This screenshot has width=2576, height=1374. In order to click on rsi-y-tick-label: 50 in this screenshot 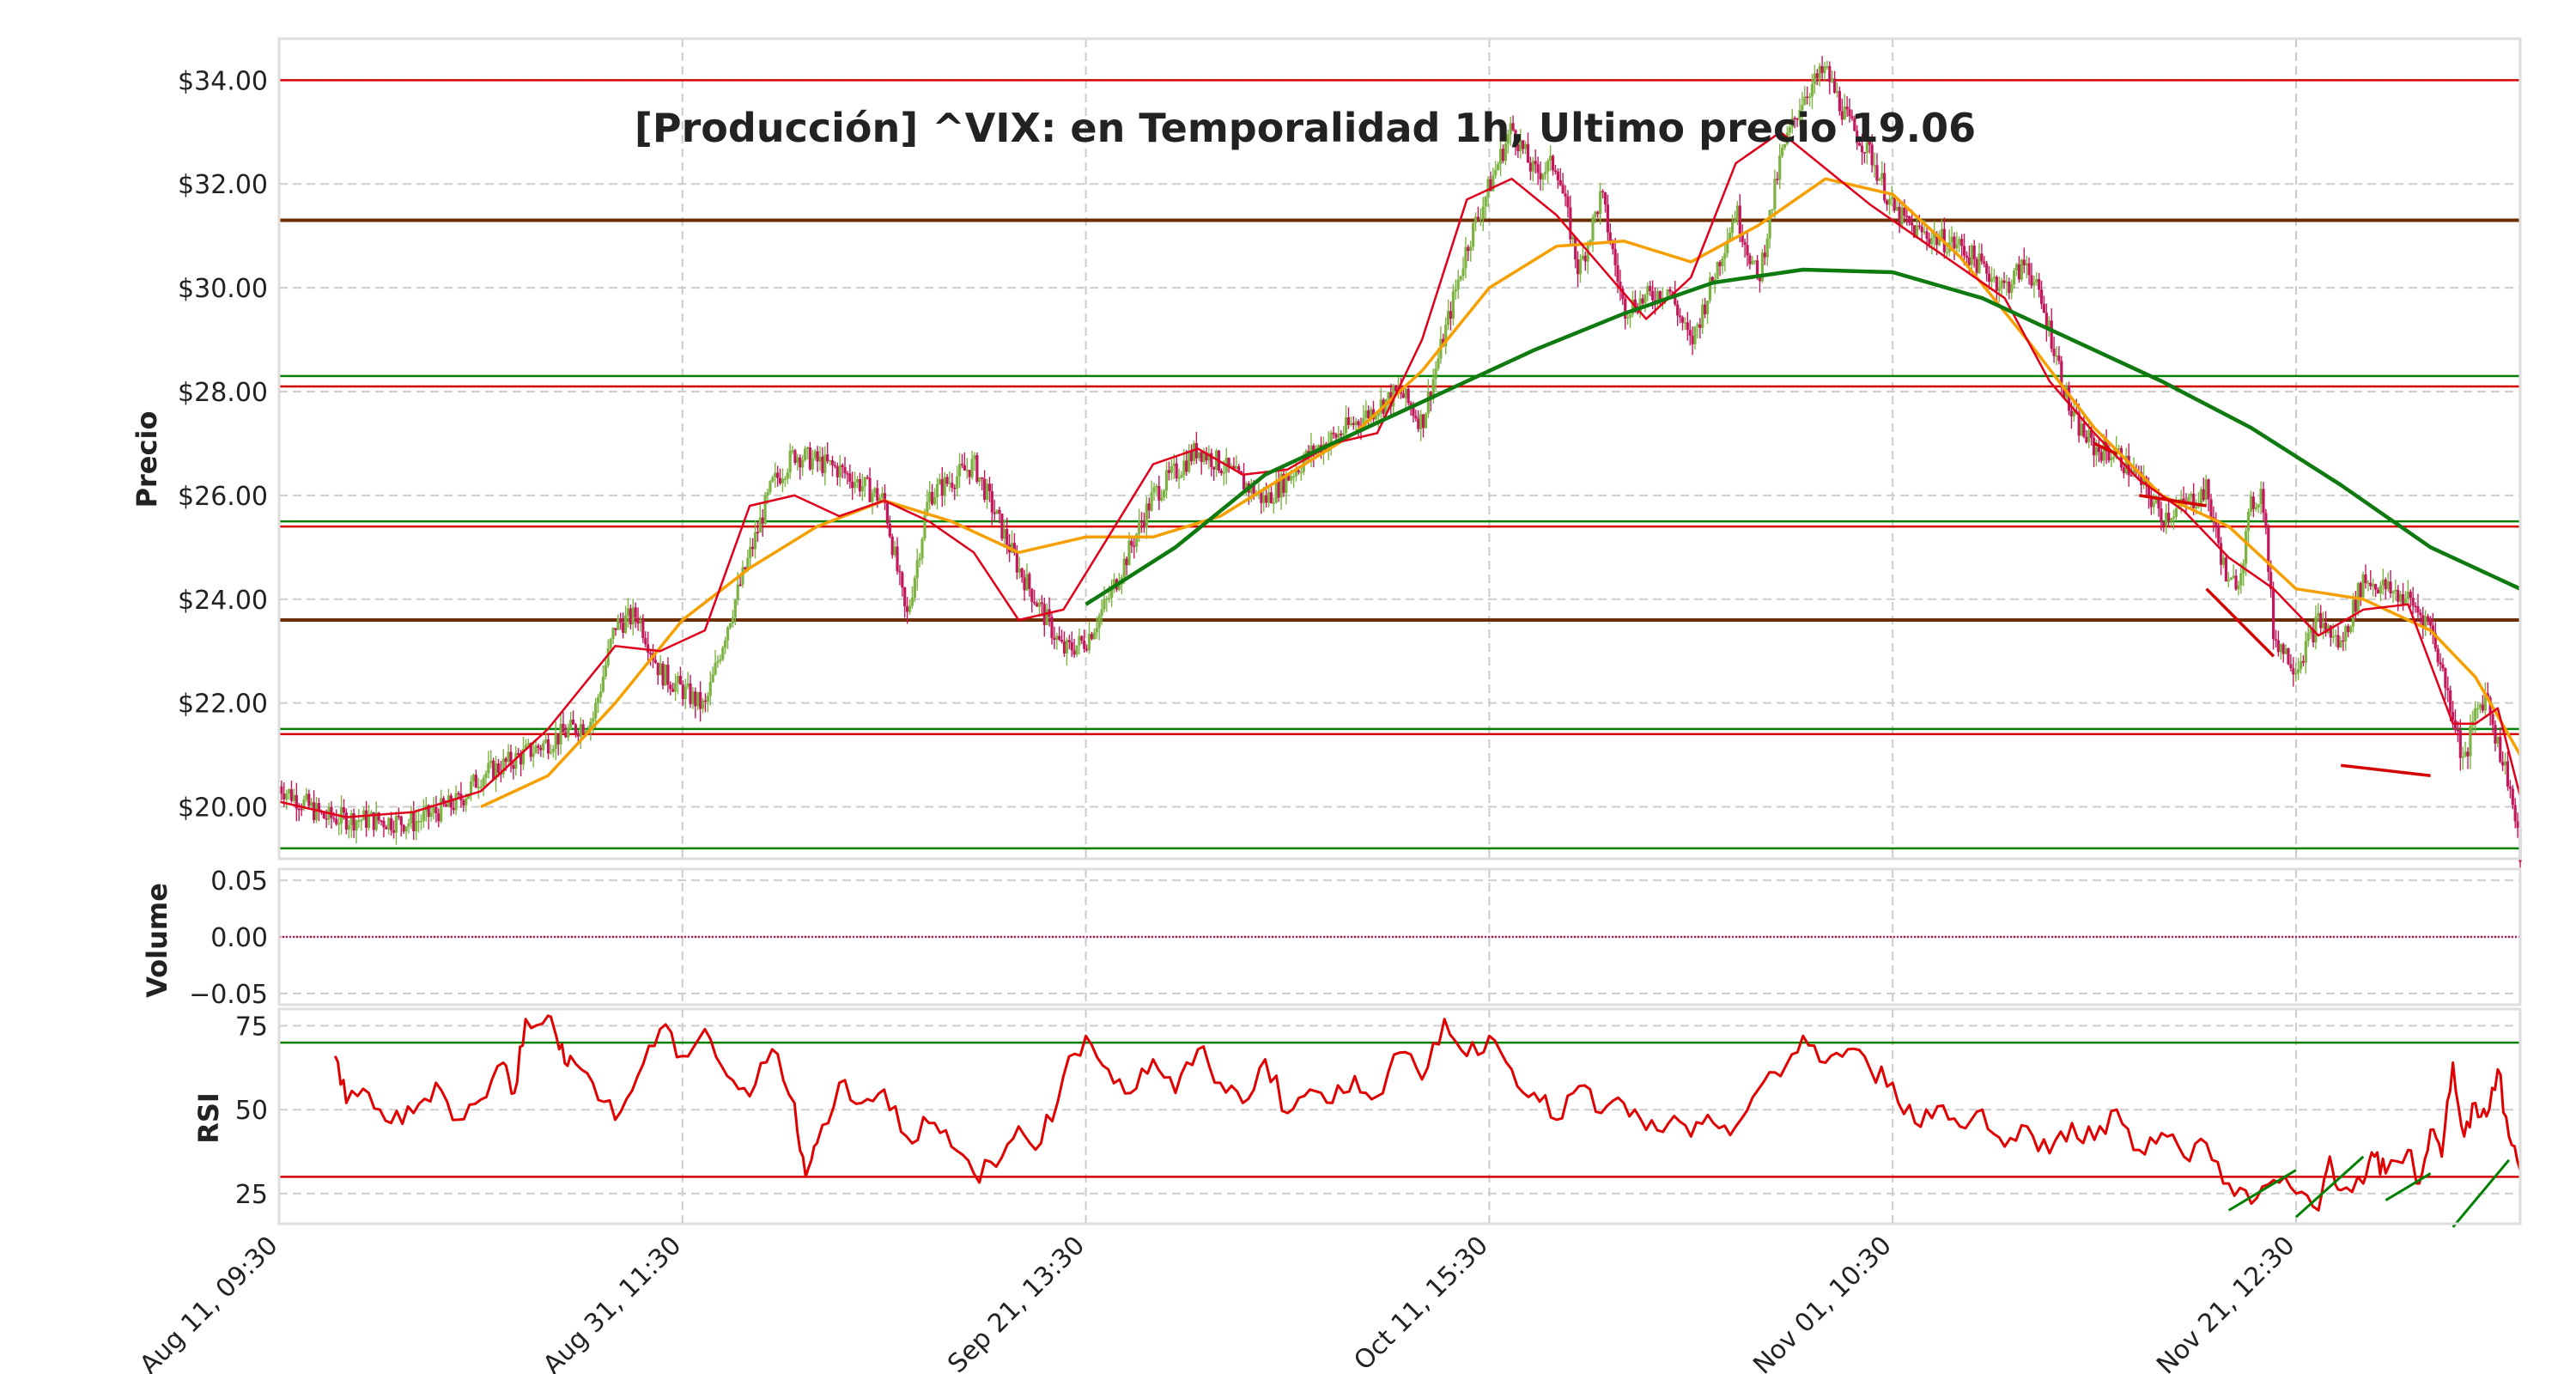, I will do `click(251, 1111)`.